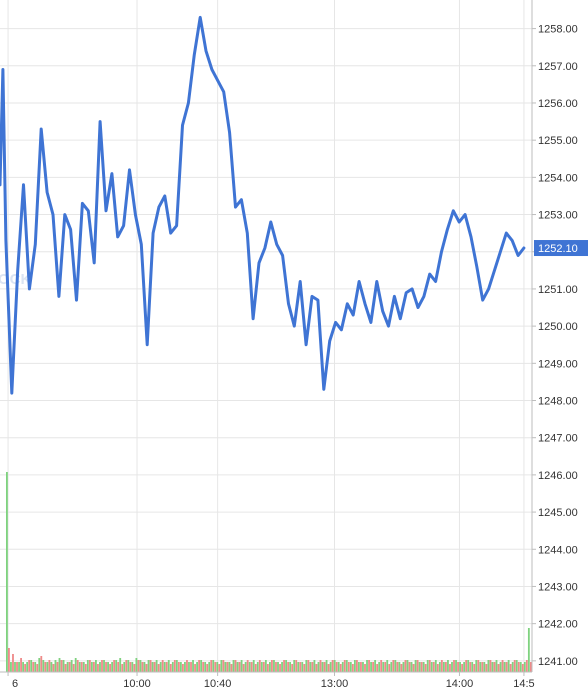 The height and width of the screenshot is (689, 588). Describe the element at coordinates (558, 625) in the screenshot. I see `y-tick-label: 1242.00` at that location.